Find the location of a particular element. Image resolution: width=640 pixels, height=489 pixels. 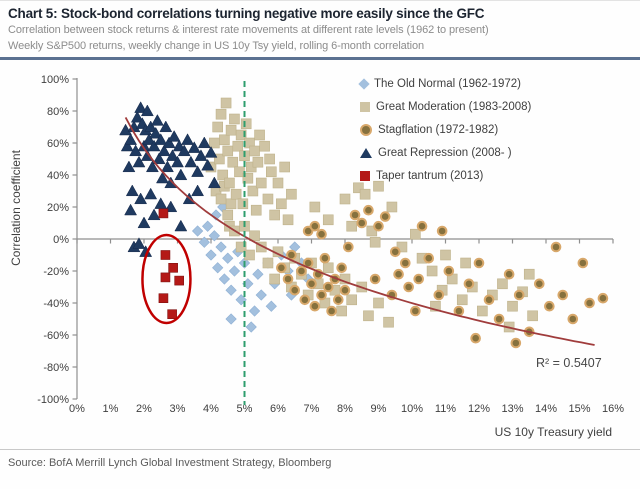

y-tick-label: 40% is located at coordinates (58, 176).